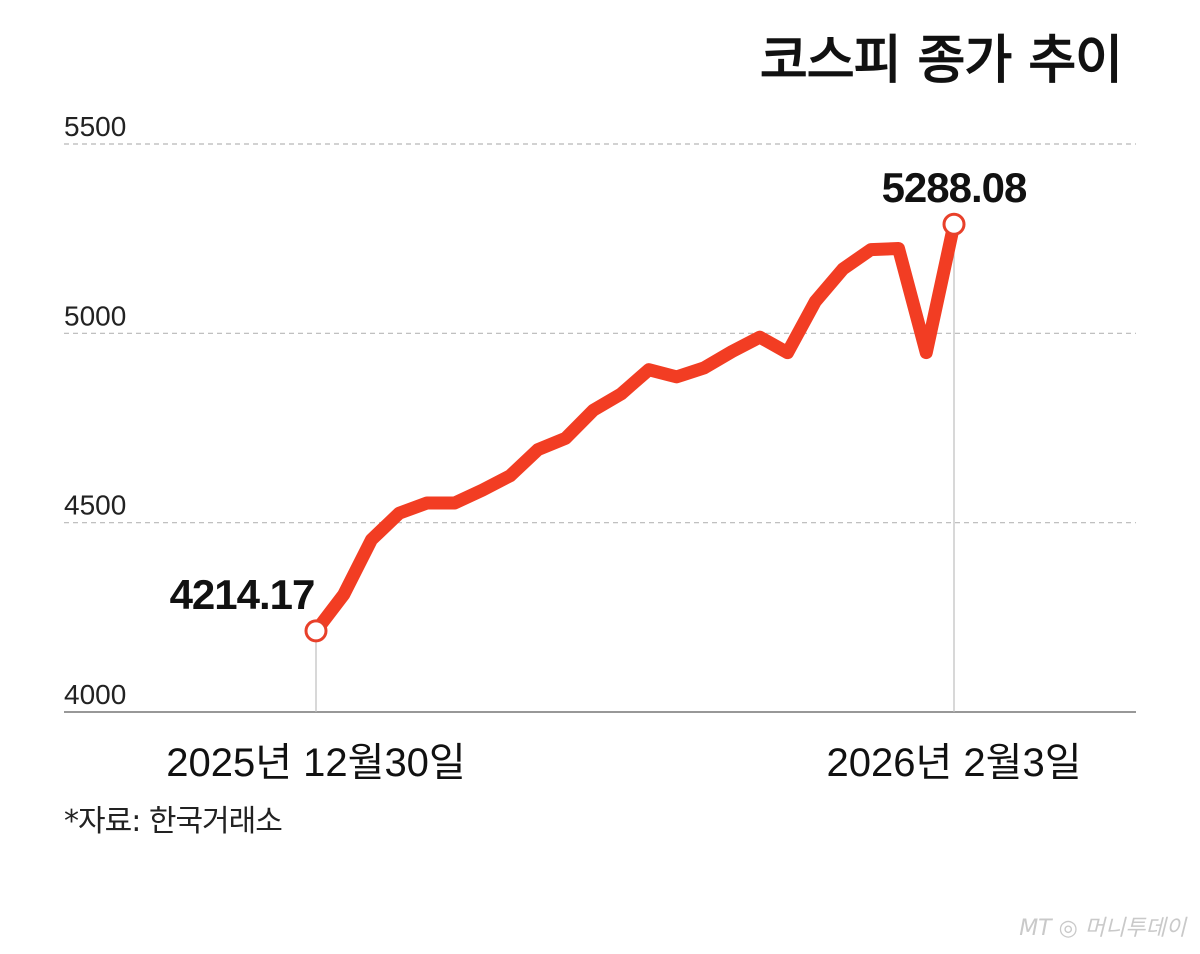 The height and width of the screenshot is (954, 1200). Describe the element at coordinates (242, 594) in the screenshot. I see `data-label: 4214.17` at that location.